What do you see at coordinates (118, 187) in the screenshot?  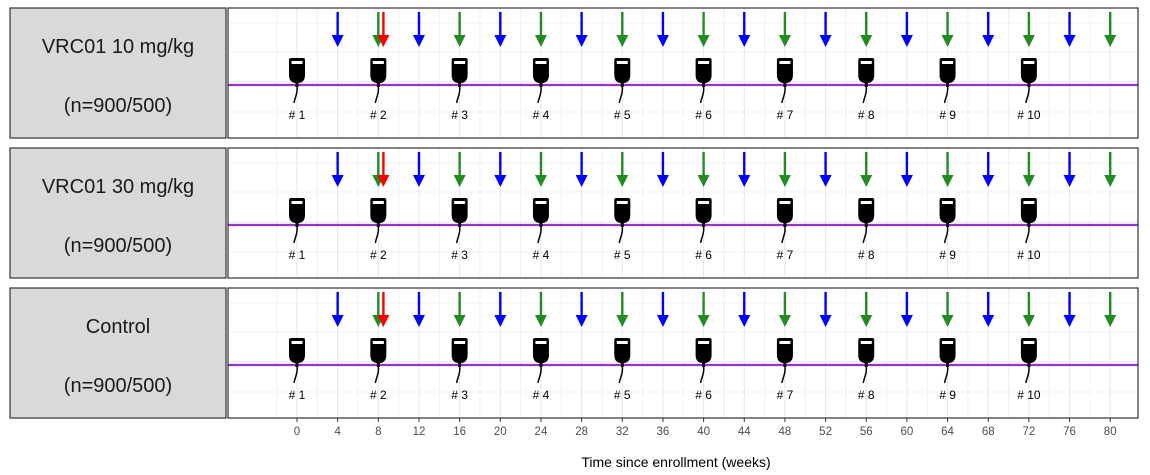 I see `panel-label: VRC01 30 mg/kg` at bounding box center [118, 187].